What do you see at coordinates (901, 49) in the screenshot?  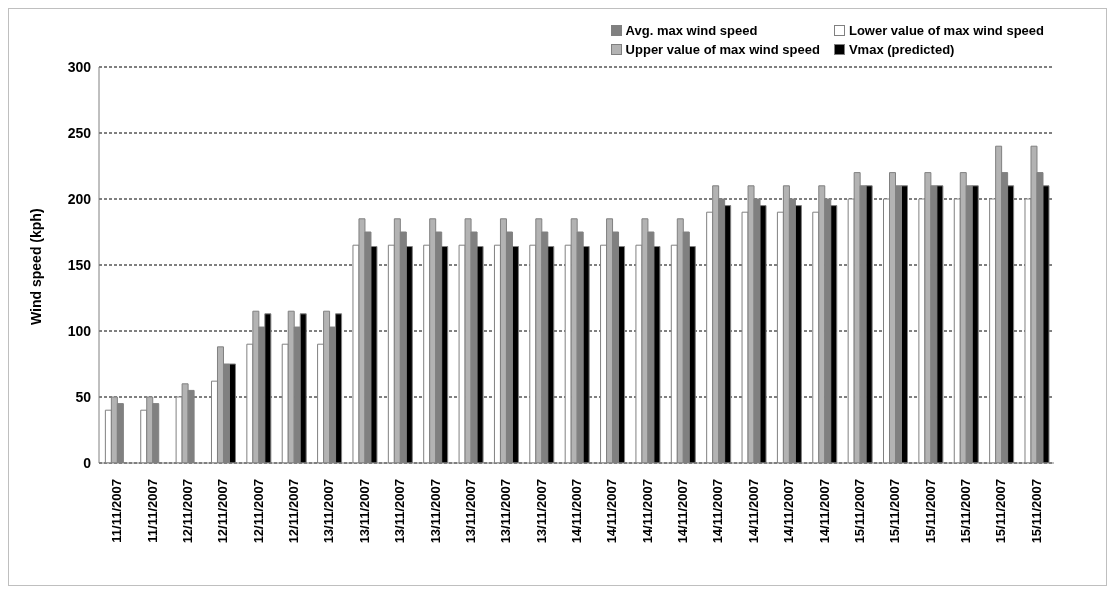 I see `legend-label: Vmax (predicted)` at bounding box center [901, 49].